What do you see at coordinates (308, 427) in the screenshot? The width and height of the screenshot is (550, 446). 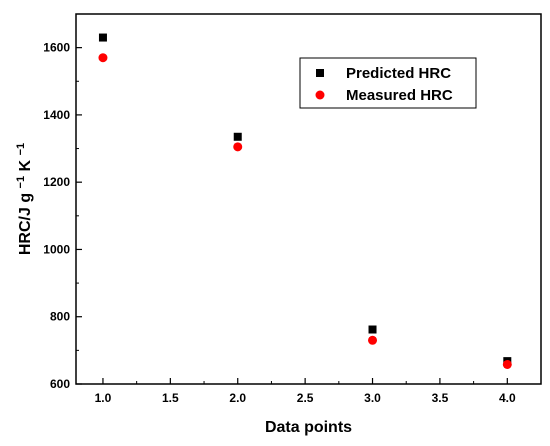 I see `x-axis-title: Data points` at bounding box center [308, 427].